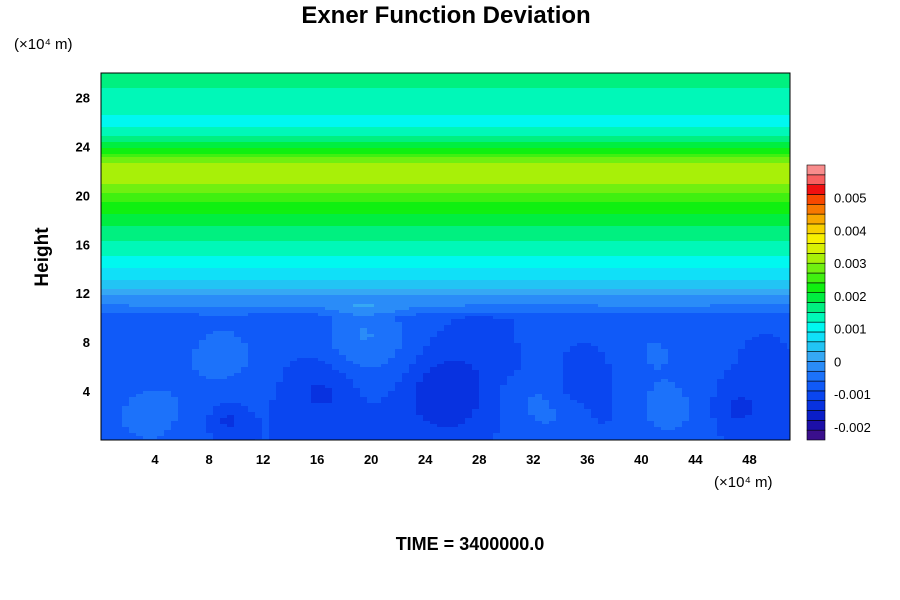  I want to click on x-tick-label: 20, so click(371, 459).